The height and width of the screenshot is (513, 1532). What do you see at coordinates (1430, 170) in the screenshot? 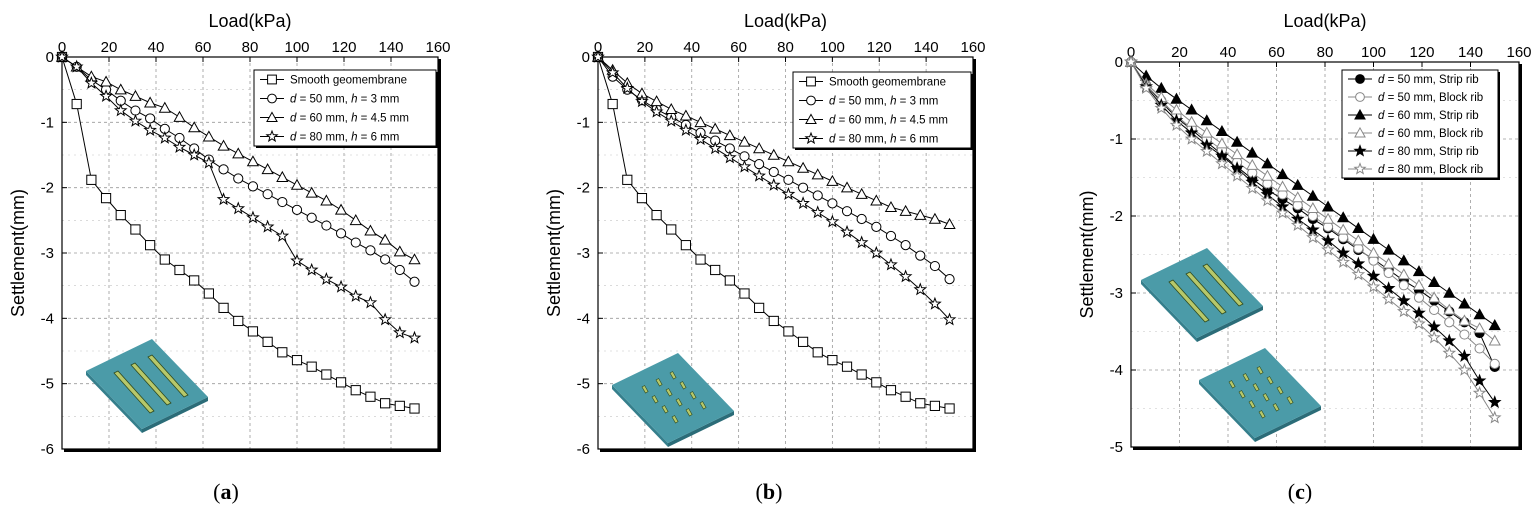
I see `legend-label: d = 80 mm, Block rib` at bounding box center [1430, 170].